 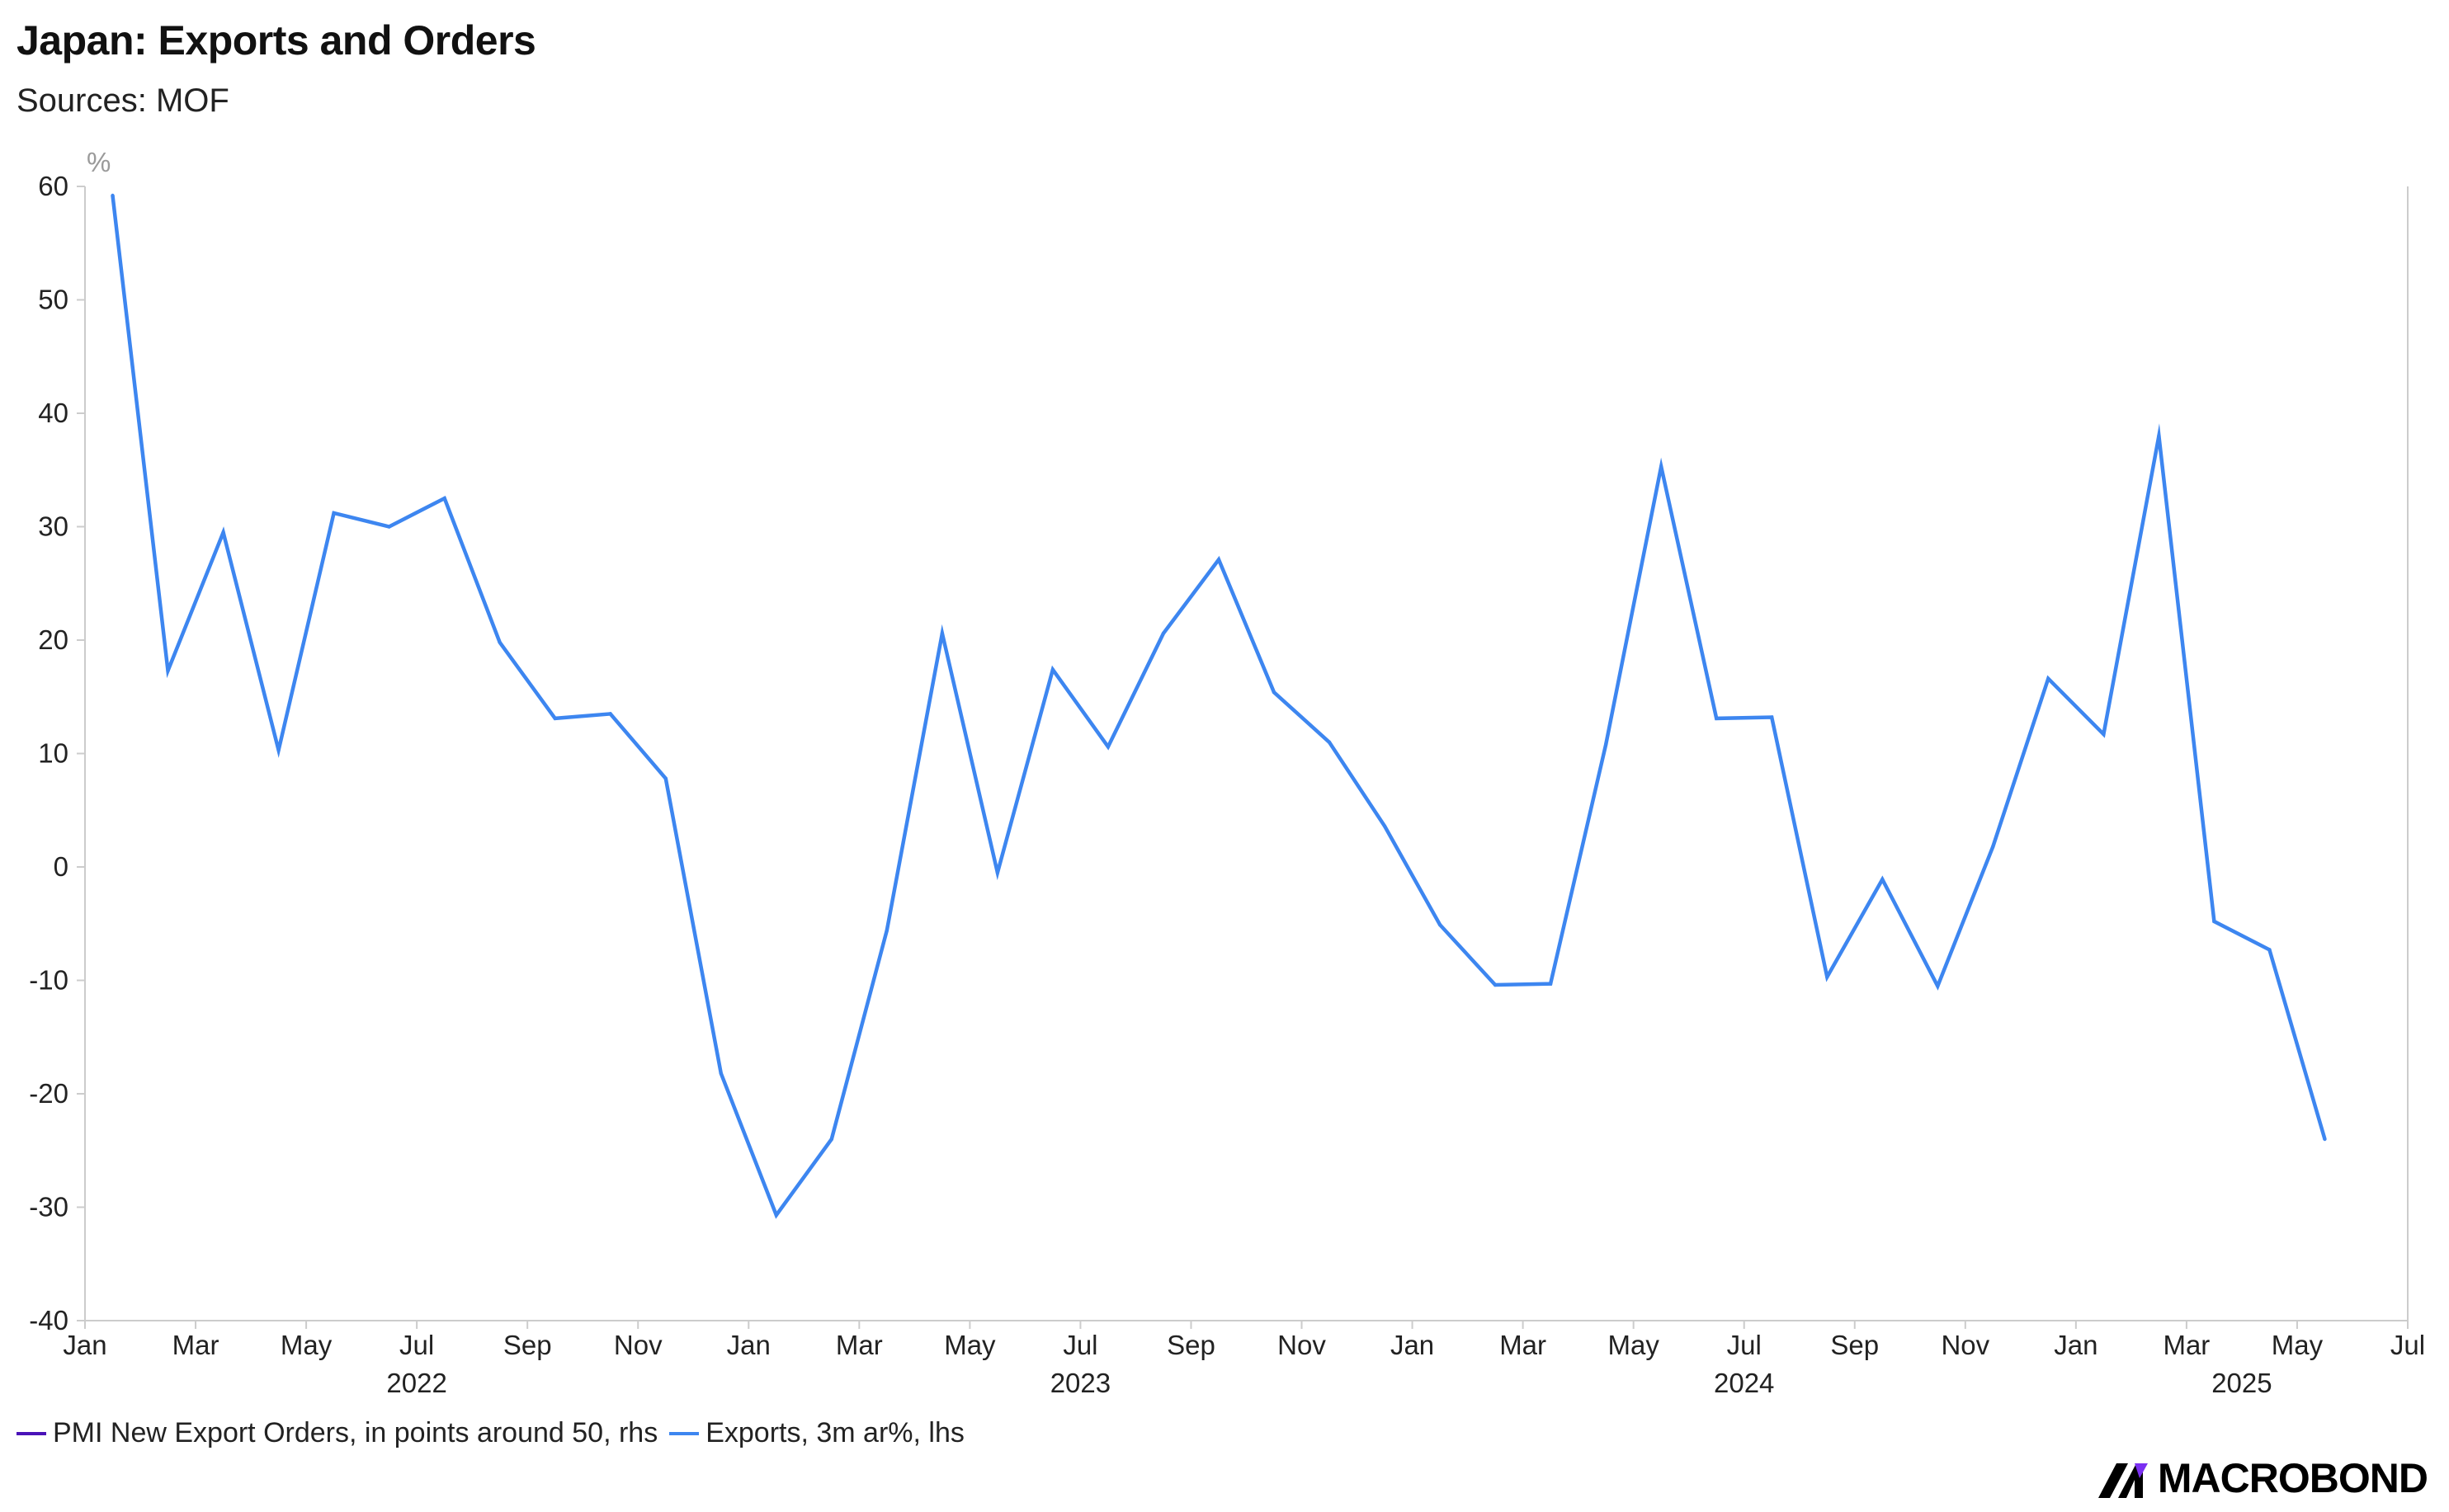 What do you see at coordinates (99, 162) in the screenshot?
I see `y-axis-unit-label: %` at bounding box center [99, 162].